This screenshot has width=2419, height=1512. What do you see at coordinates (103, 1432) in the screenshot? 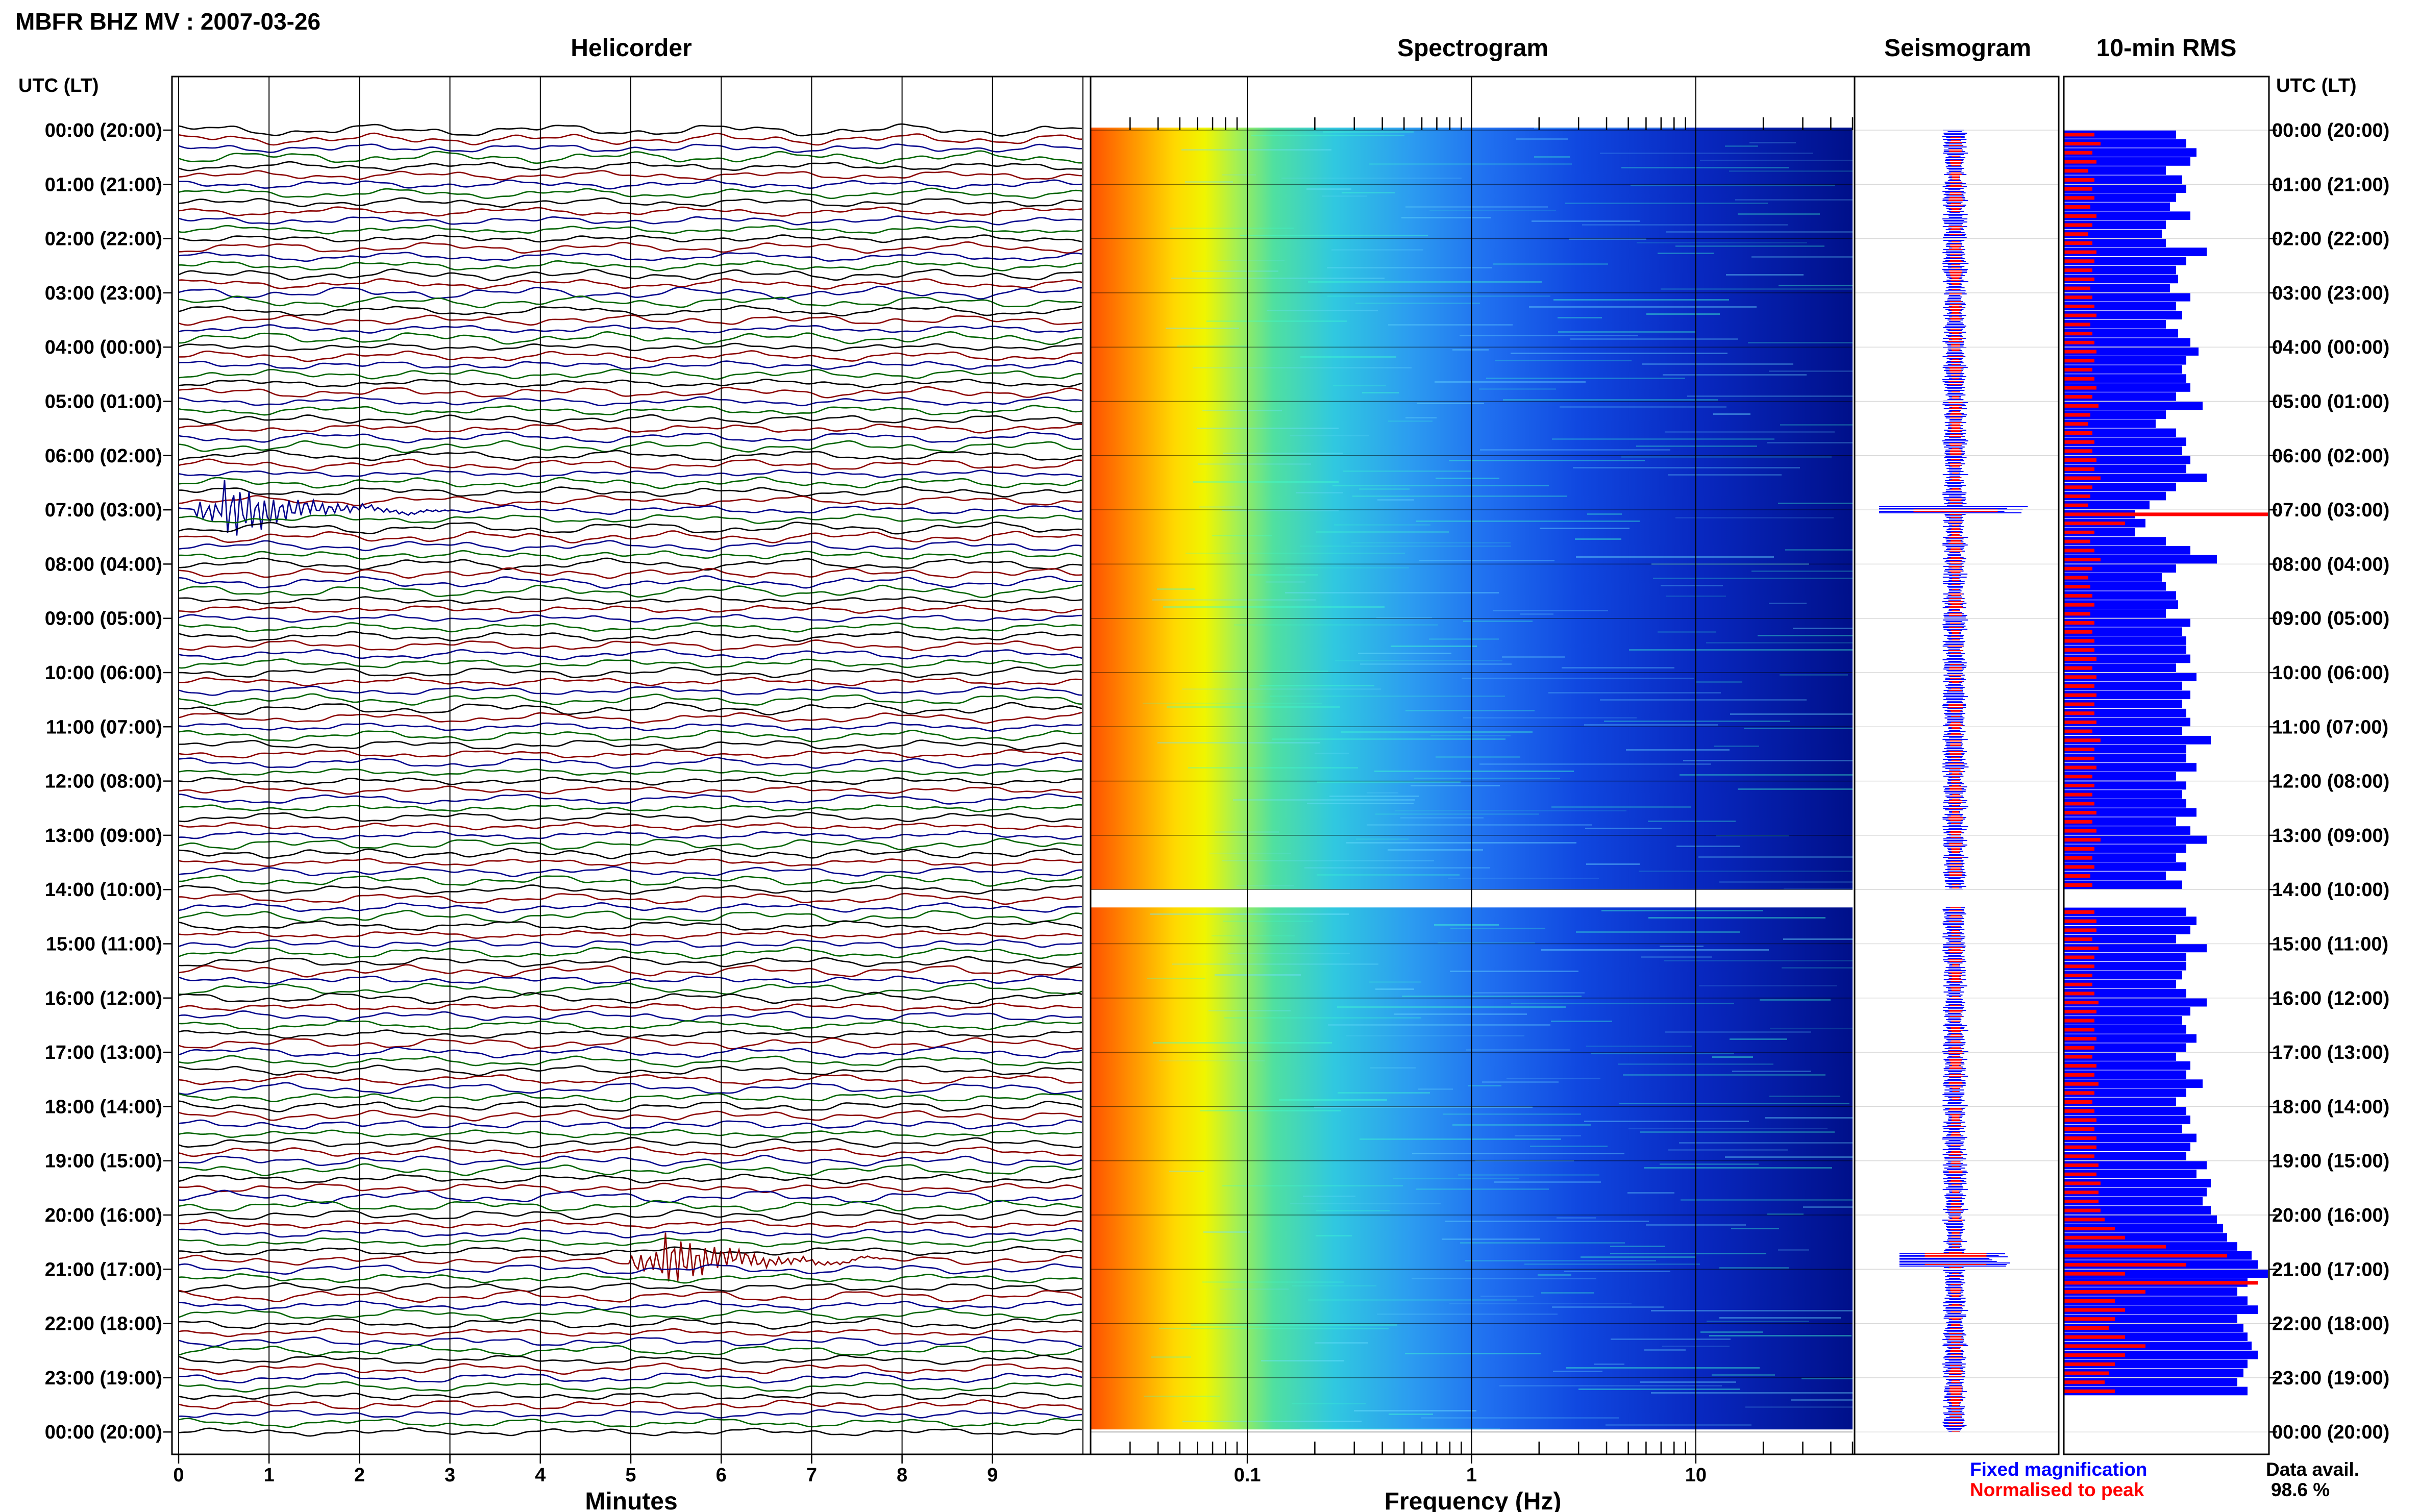
I see `time-tick-left: 00:00 (20:00)` at bounding box center [103, 1432].